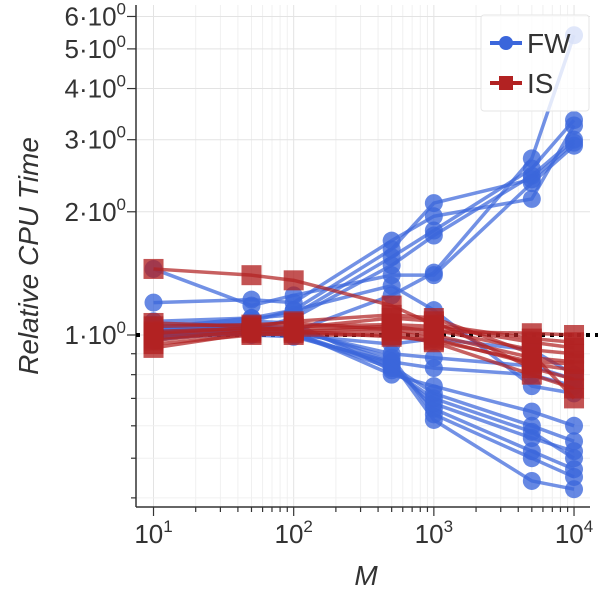 The image size is (600, 600). What do you see at coordinates (95, 334) in the screenshot?
I see `y-tick-label: 1·100` at bounding box center [95, 334].